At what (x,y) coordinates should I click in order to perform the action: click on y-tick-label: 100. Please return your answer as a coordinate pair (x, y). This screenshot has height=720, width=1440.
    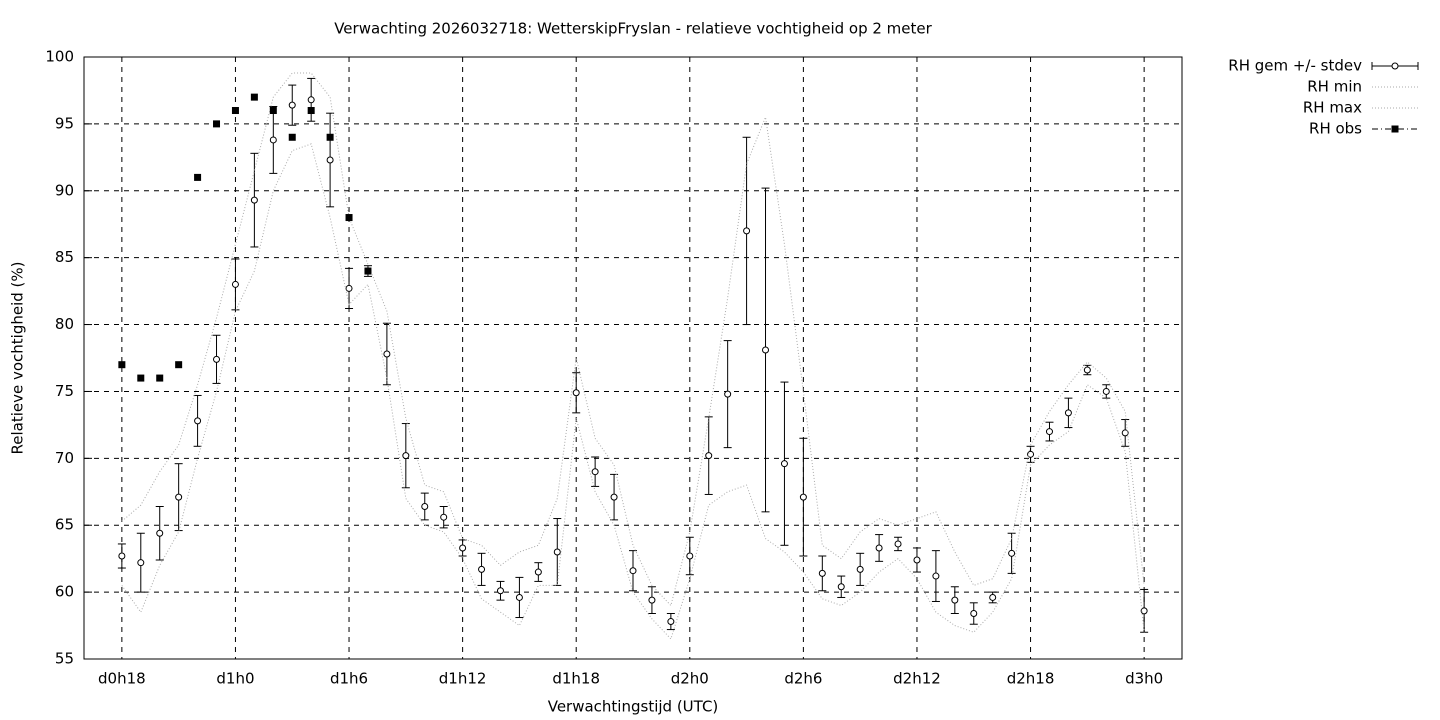
    Looking at the image, I should click on (59, 57).